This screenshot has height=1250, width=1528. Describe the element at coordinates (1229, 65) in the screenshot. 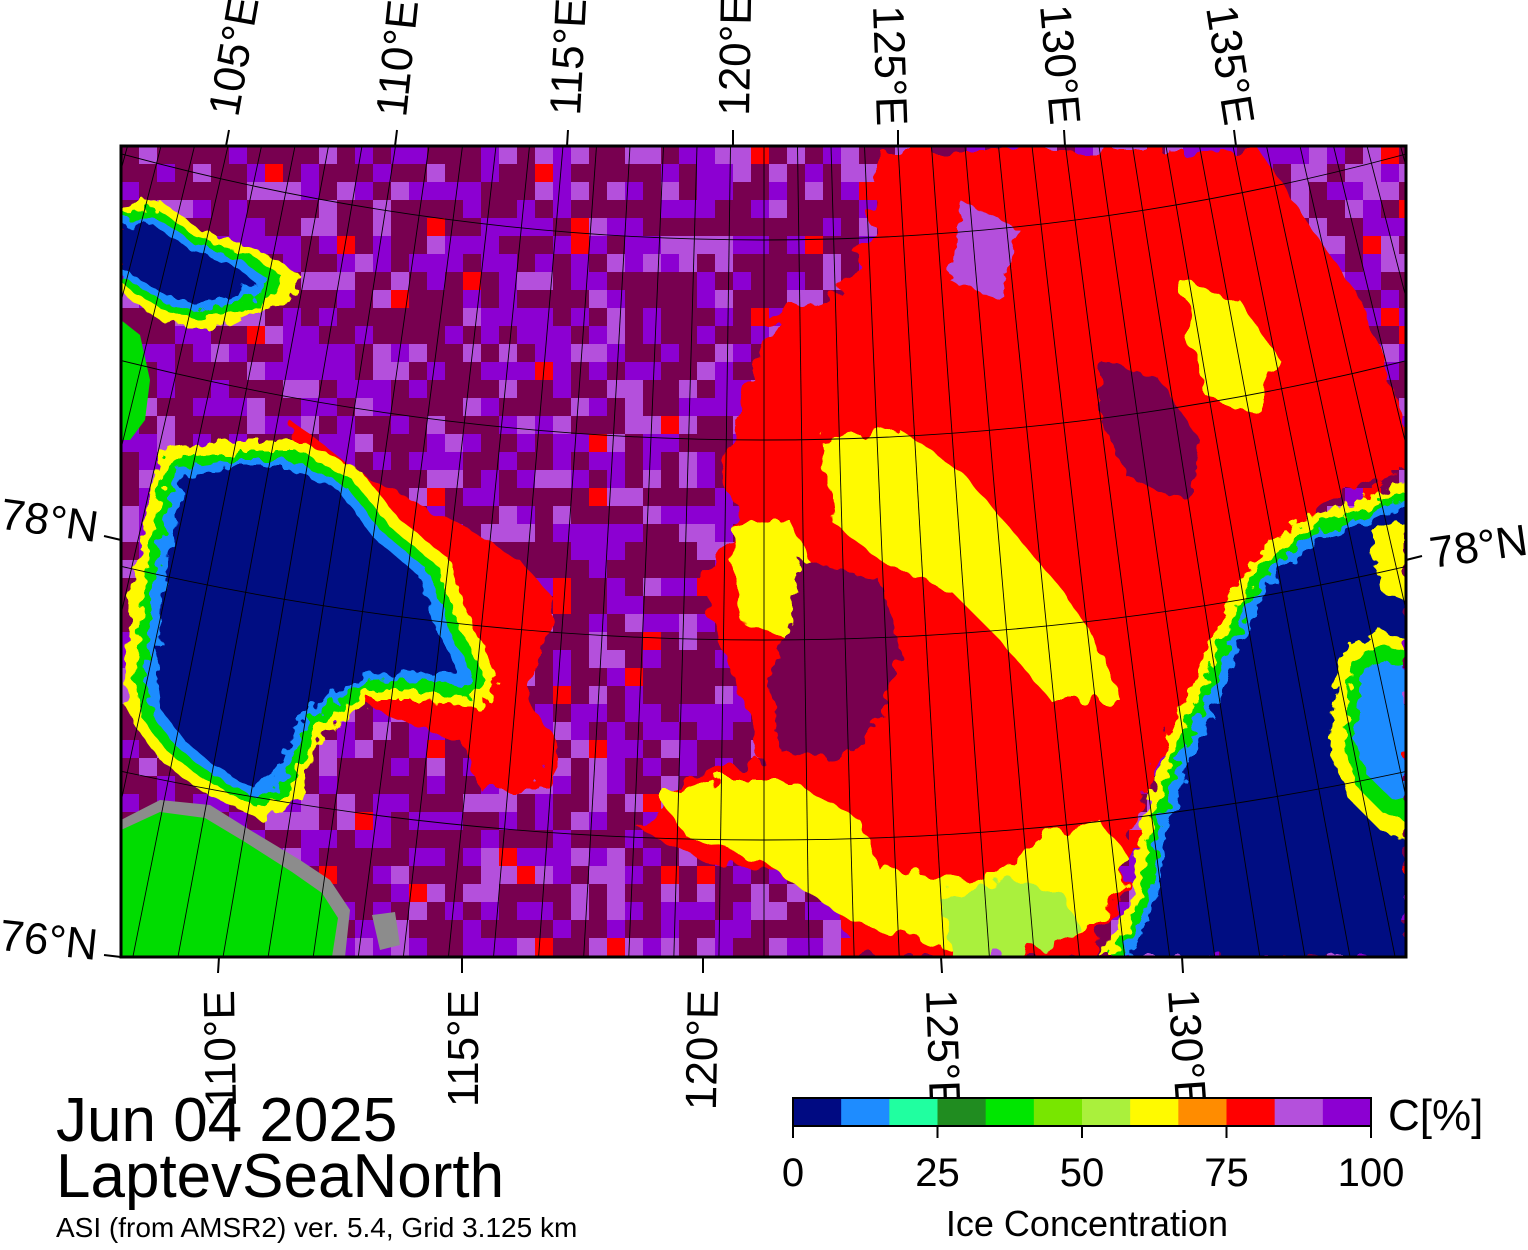

I see `lon-label-135e: 135°E` at that location.